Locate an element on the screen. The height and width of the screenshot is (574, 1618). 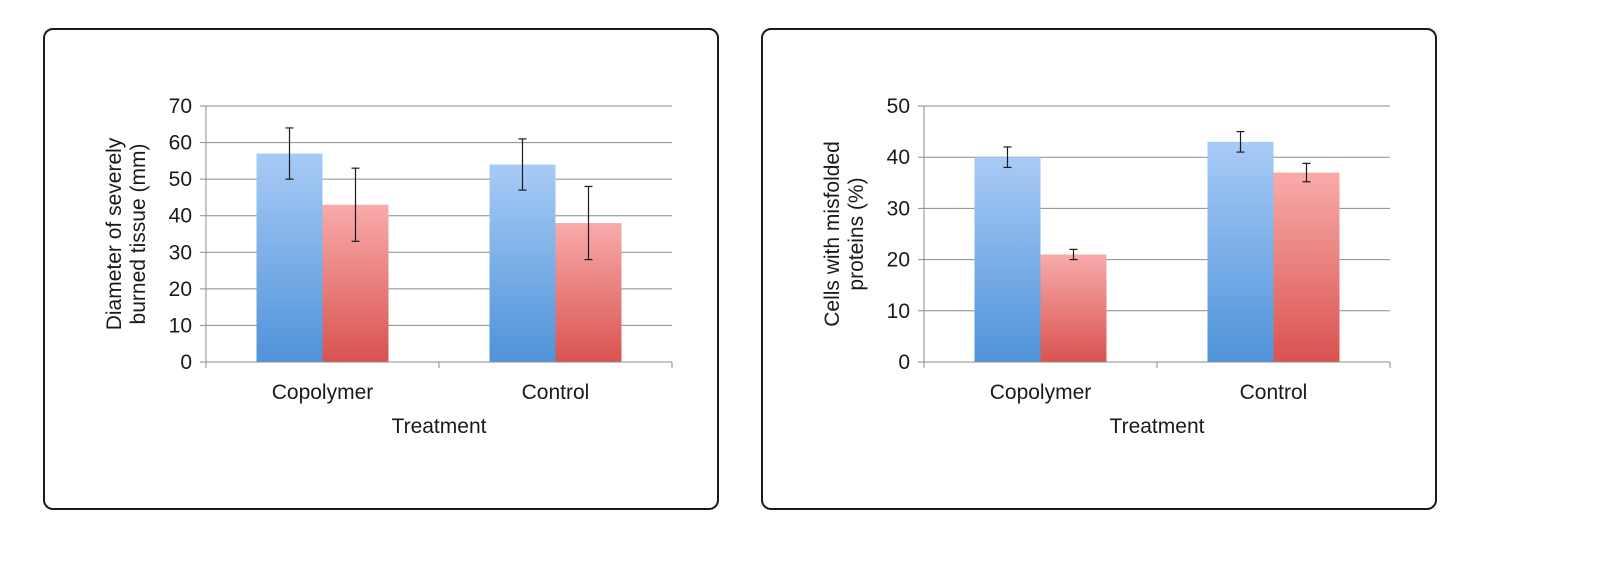
y-tick-label: 60 is located at coordinates (180, 143).